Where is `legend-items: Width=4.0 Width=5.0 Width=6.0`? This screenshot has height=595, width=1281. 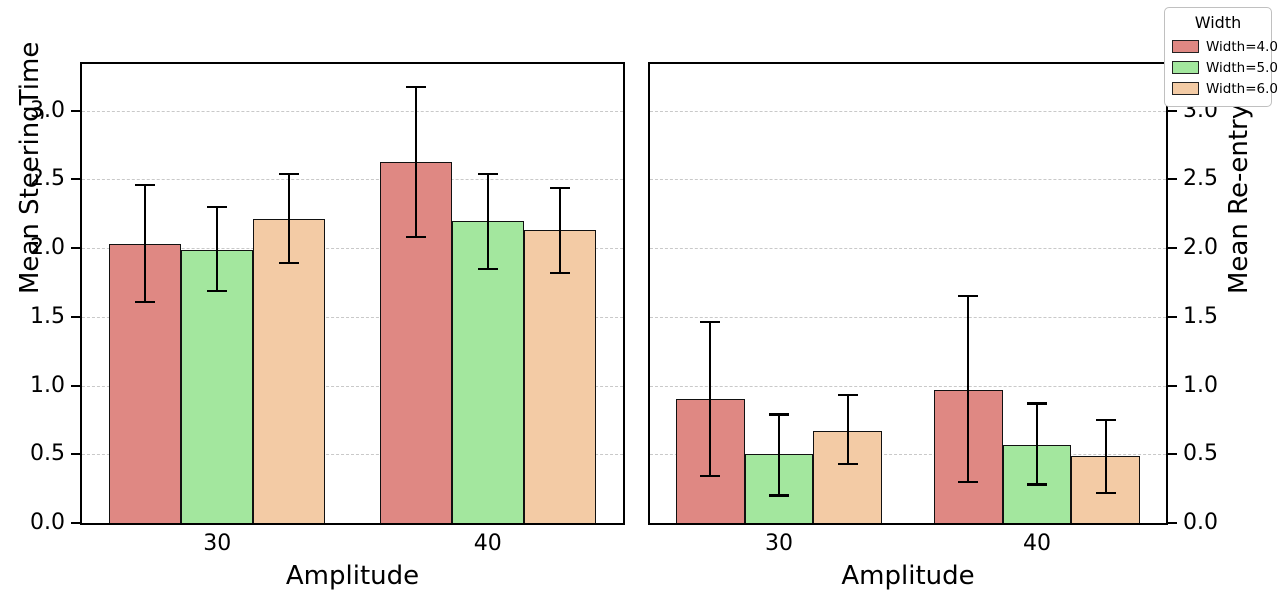 legend-items: Width=4.0 Width=5.0 Width=6.0 is located at coordinates (1225, 67).